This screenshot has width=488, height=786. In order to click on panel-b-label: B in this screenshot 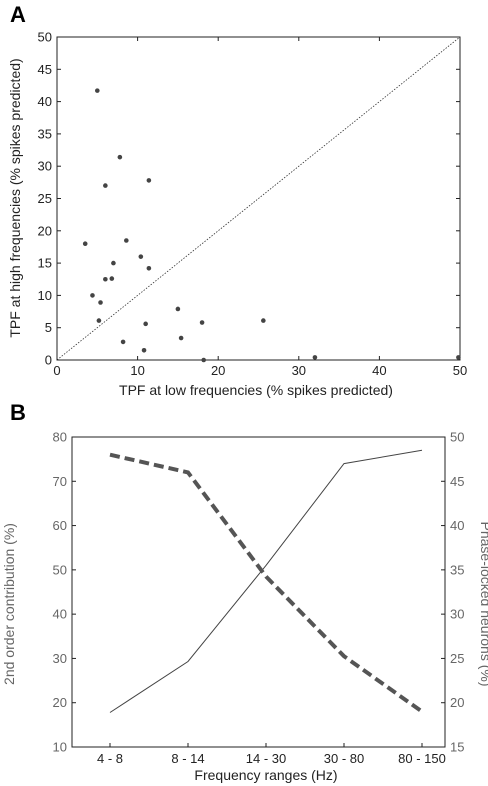, I will do `click(18, 412)`.